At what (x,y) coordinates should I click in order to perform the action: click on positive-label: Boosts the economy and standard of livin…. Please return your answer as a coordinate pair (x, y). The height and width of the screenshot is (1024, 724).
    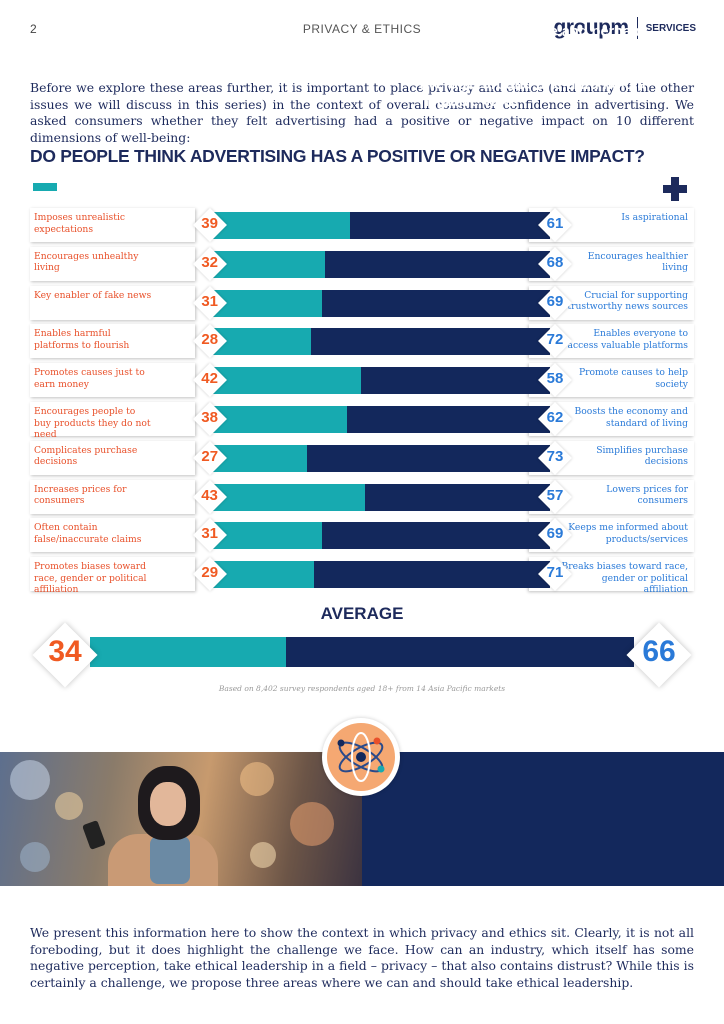
    Looking at the image, I should click on (631, 417).